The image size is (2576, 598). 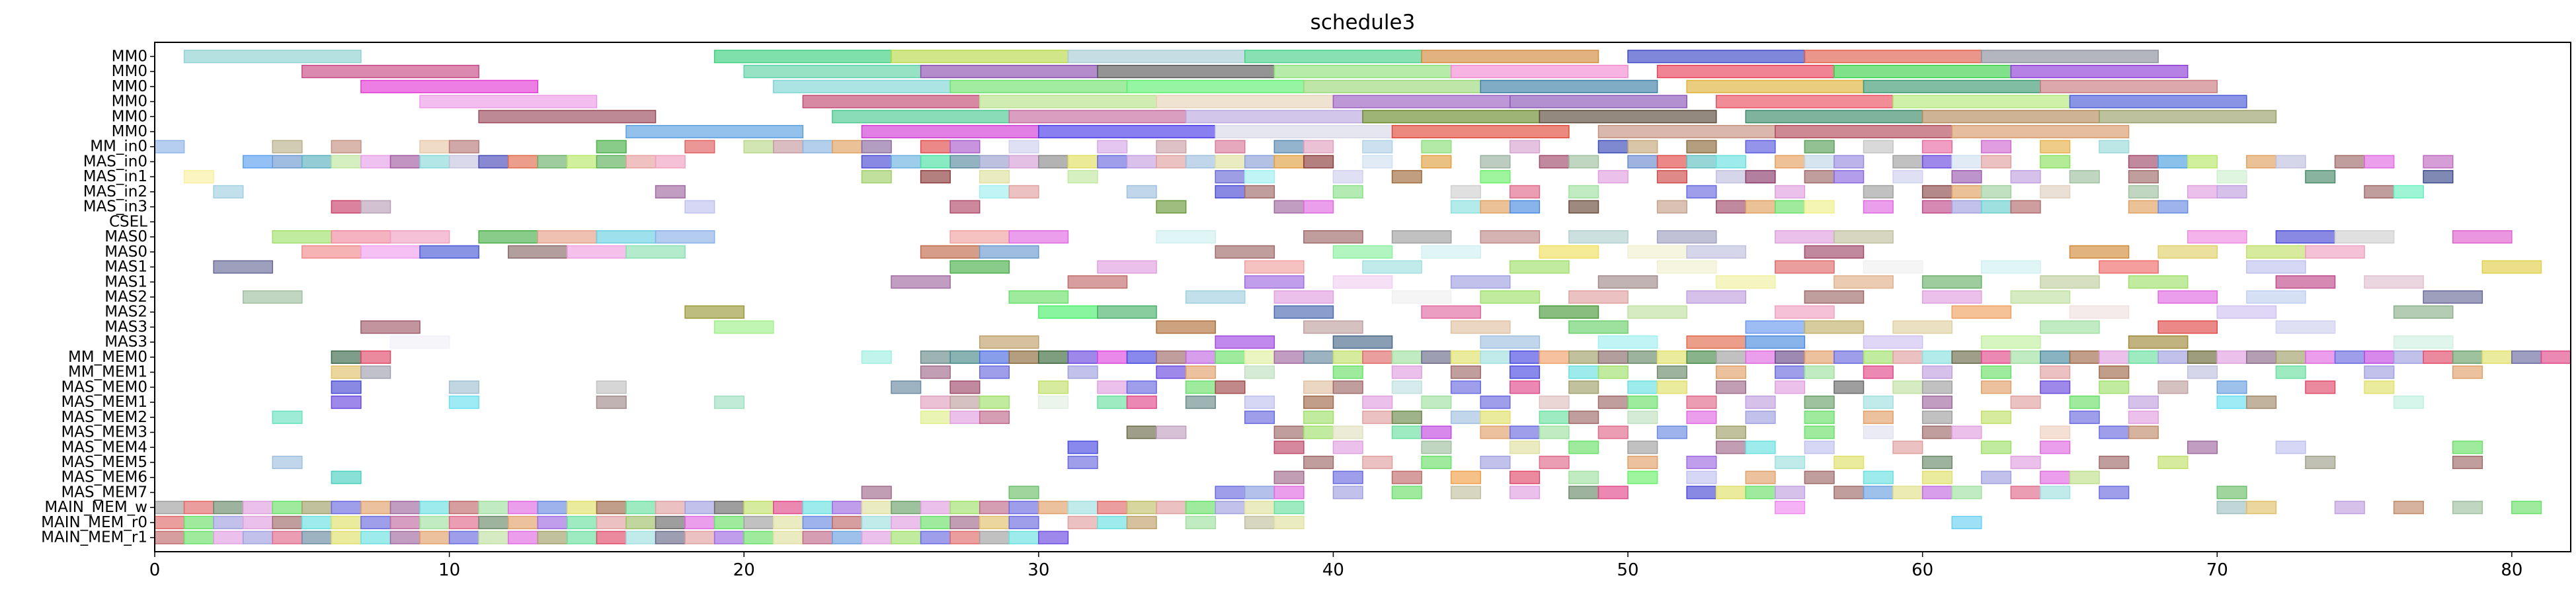 What do you see at coordinates (108, 373) in the screenshot?
I see `y-tick-label: MM_MEM1` at bounding box center [108, 373].